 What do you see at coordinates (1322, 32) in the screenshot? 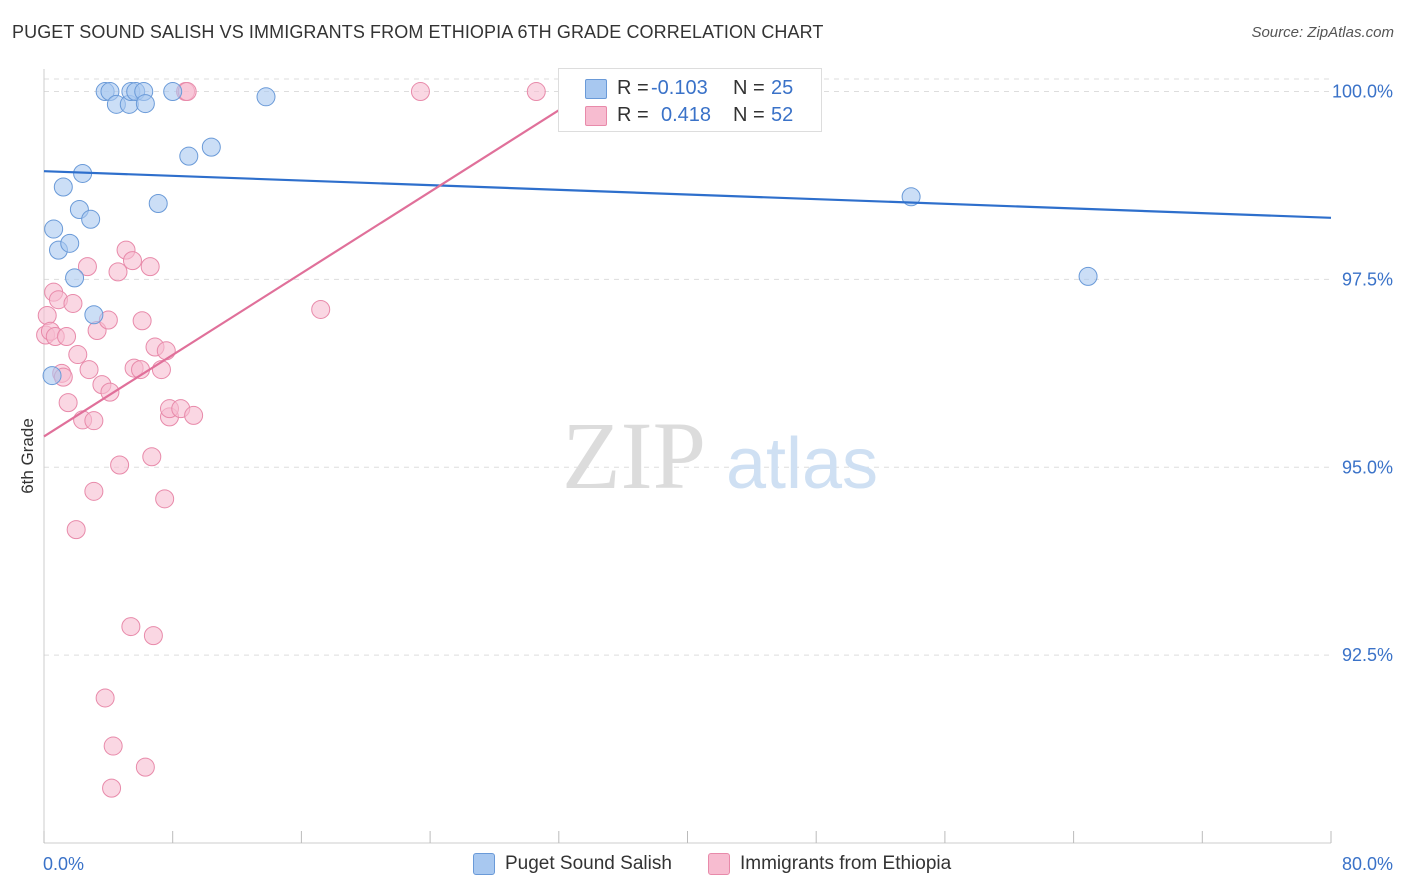
I see `source-label: Source: ZipAtlas.com` at bounding box center [1322, 32].